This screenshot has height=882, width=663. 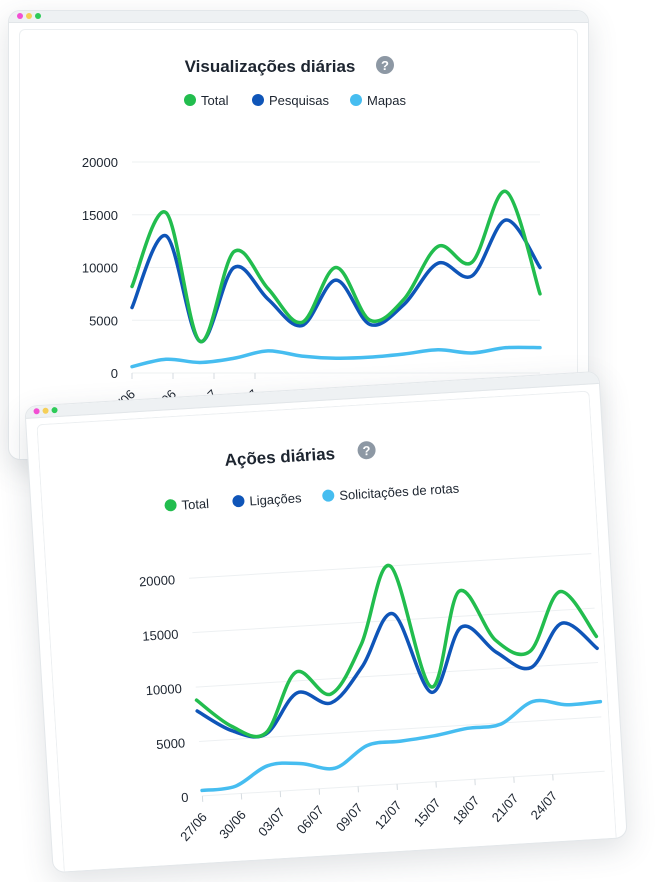 I want to click on svg-text: Pesquisas, so click(x=299, y=100).